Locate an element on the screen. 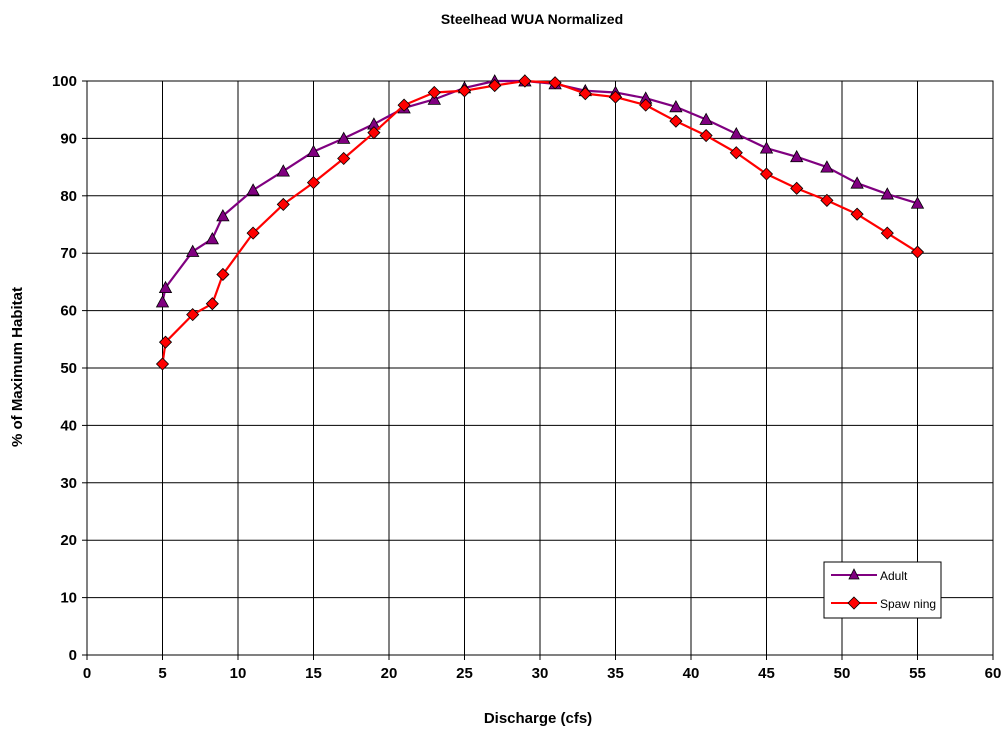  x-tick-label: 55 is located at coordinates (917, 673).